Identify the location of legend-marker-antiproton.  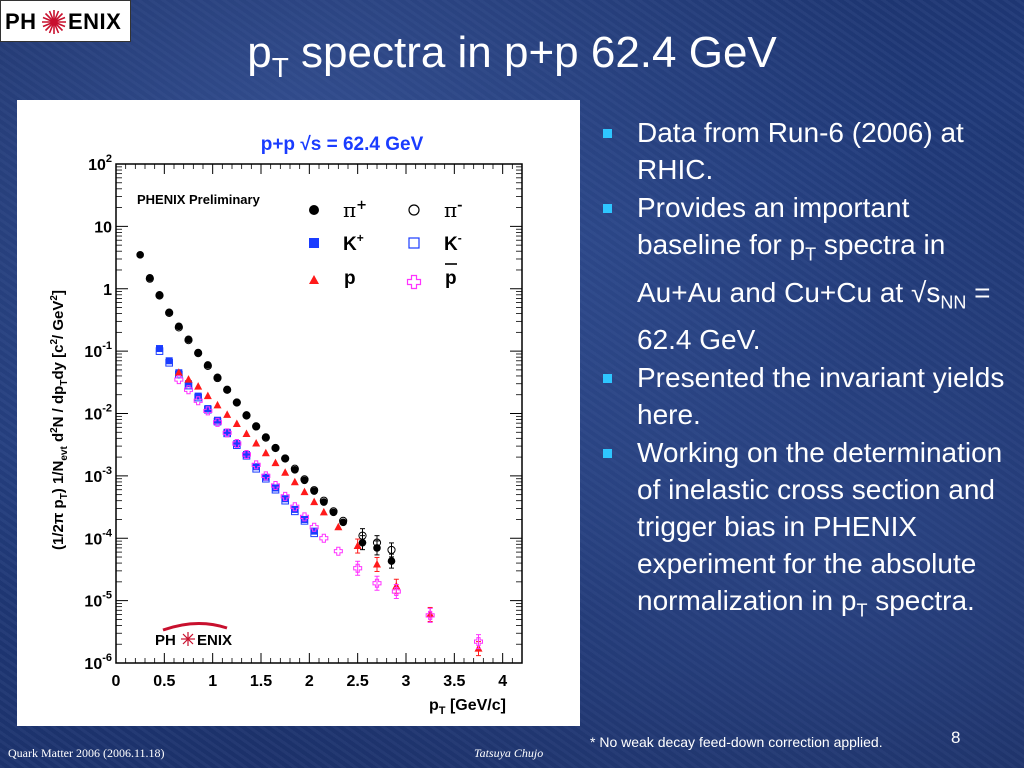
(414, 282).